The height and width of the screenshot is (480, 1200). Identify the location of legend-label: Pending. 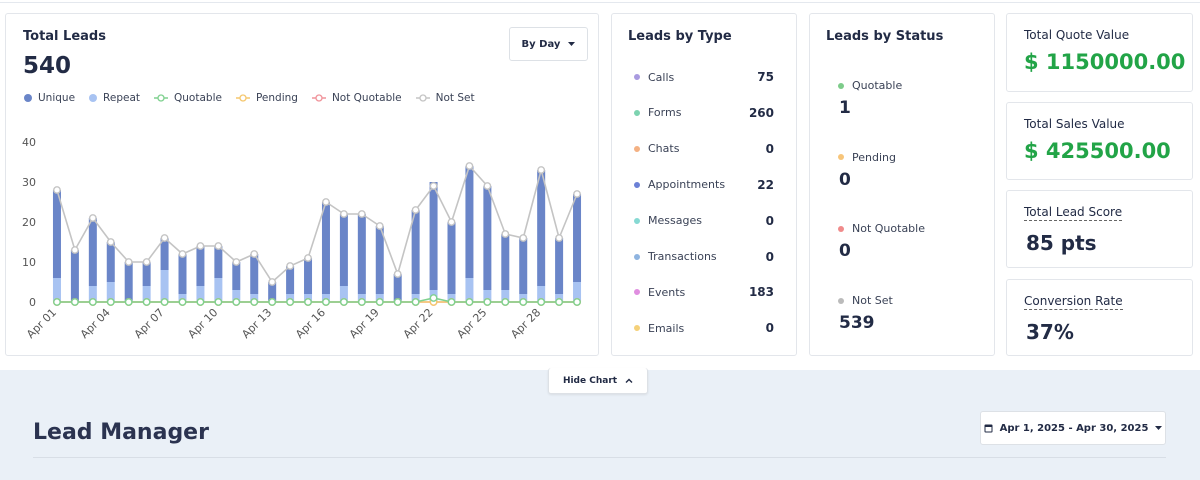
(276, 98).